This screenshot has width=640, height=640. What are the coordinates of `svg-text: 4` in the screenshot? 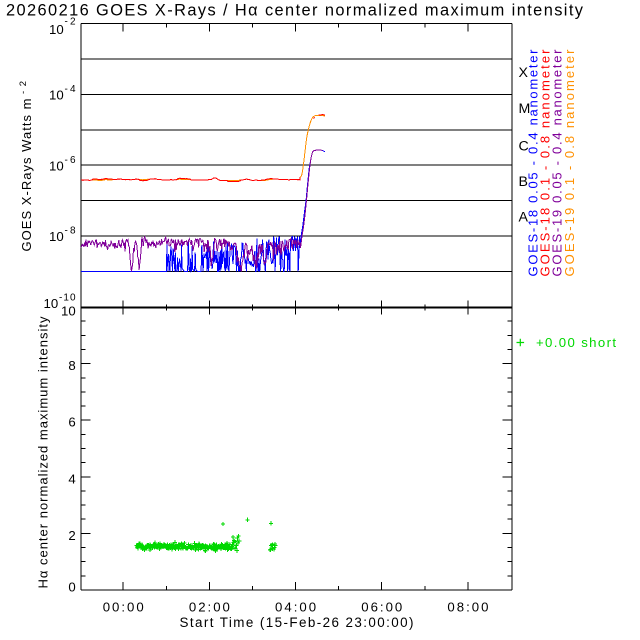 It's located at (71, 478).